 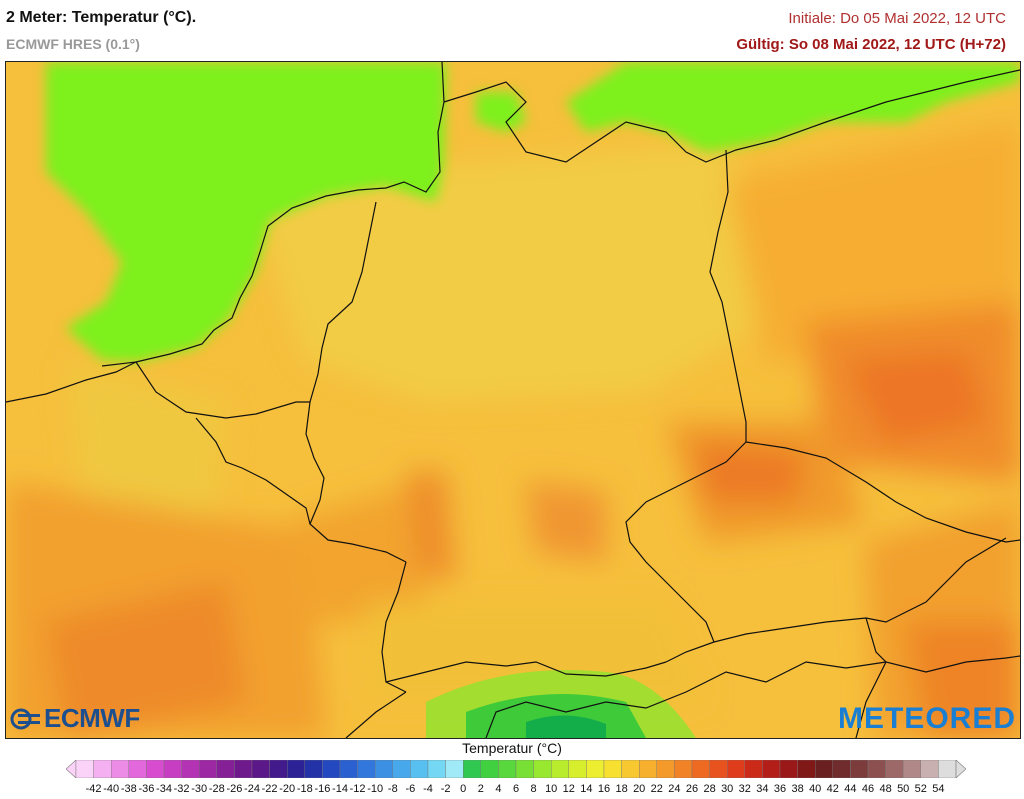 What do you see at coordinates (938, 789) in the screenshot?
I see `colorbar-tick-label: 54` at bounding box center [938, 789].